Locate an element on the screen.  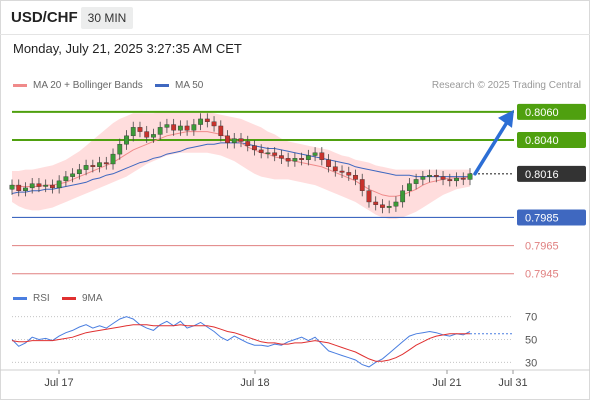
legend-ma20: MA 20 + Bollinger Bands is located at coordinates (78, 85).